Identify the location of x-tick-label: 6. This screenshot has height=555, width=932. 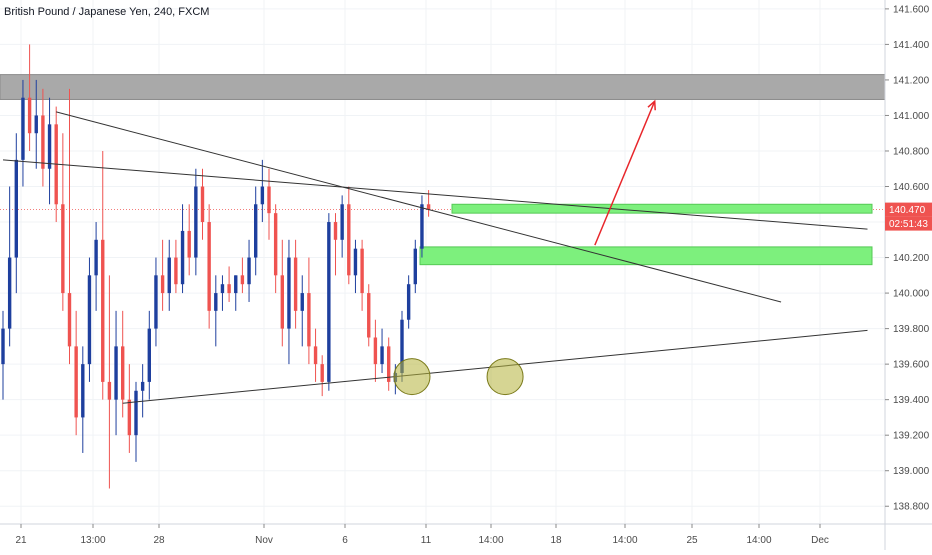
(345, 540).